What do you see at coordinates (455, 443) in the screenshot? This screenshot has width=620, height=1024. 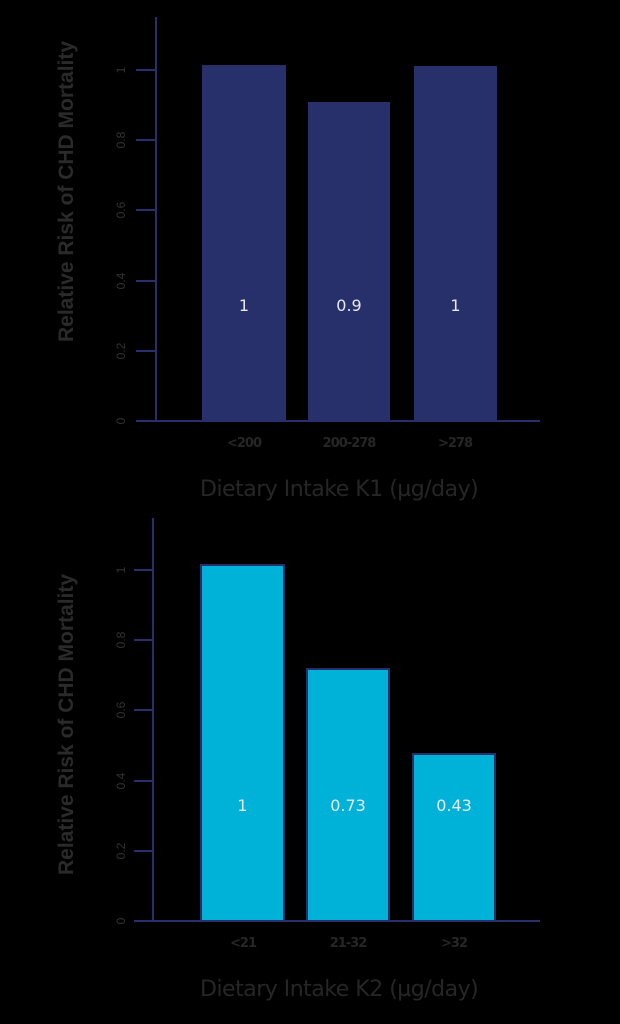 I see `x-category-label: >278` at bounding box center [455, 443].